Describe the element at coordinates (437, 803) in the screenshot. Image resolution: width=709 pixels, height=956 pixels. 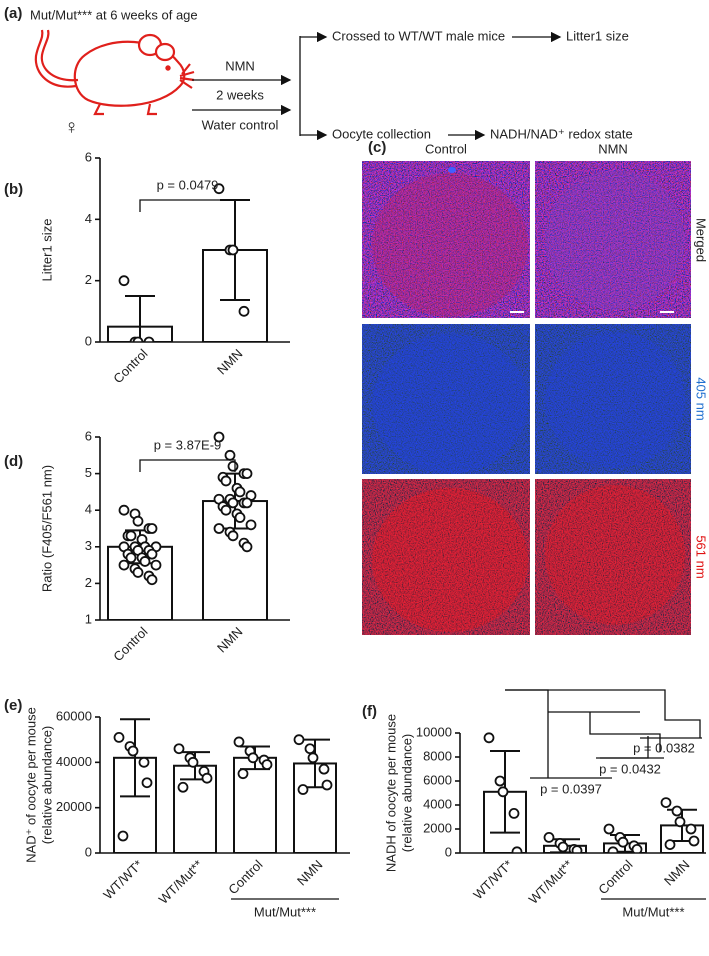
I see `y-tick-label: 4000` at that location.